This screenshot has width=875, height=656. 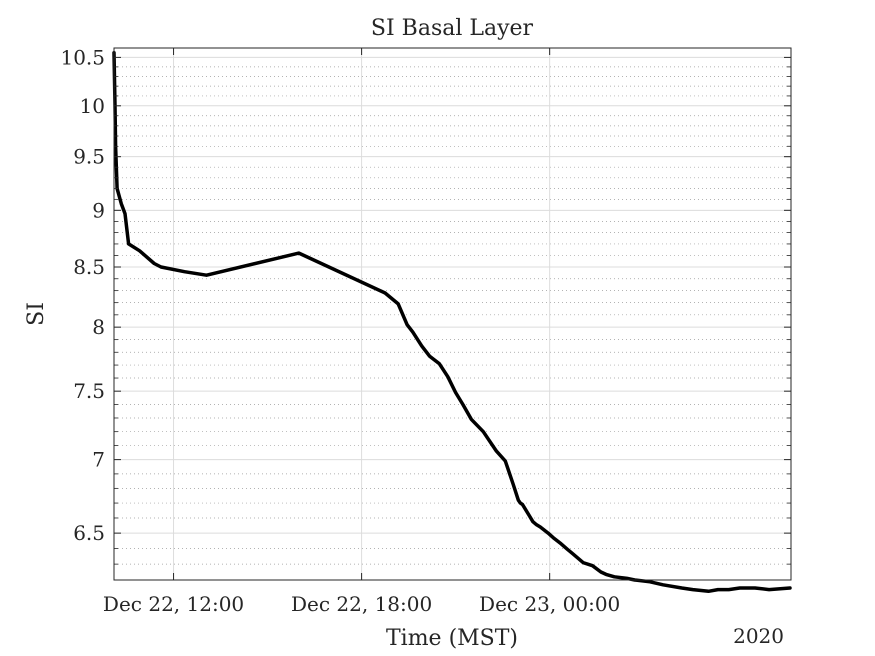 I want to click on x-tick-label: Dec 23, 00:00, so click(x=549, y=604).